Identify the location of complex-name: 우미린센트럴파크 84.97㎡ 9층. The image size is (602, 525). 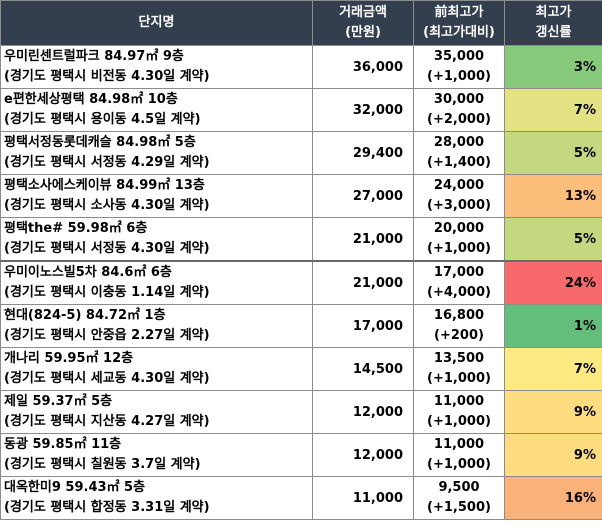
(94, 56).